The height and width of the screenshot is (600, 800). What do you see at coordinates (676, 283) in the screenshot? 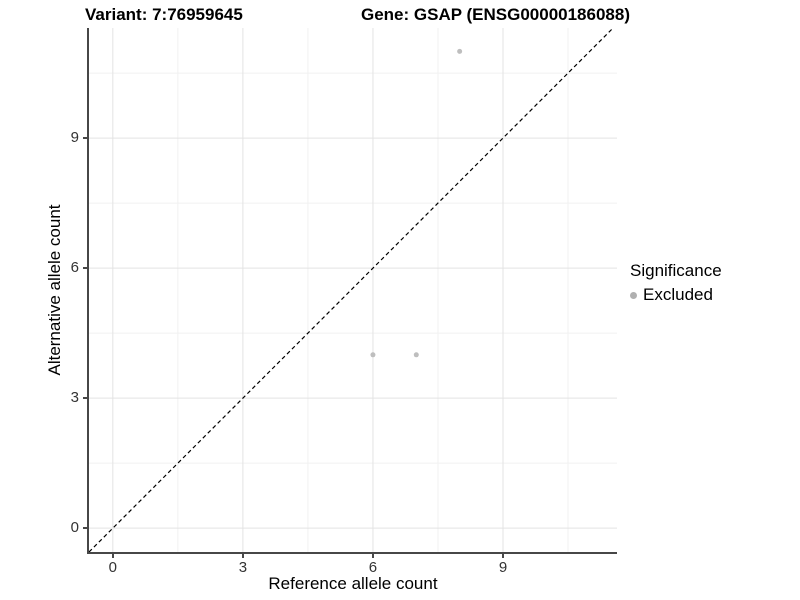
I see `legend: Significance Excluded` at bounding box center [676, 283].